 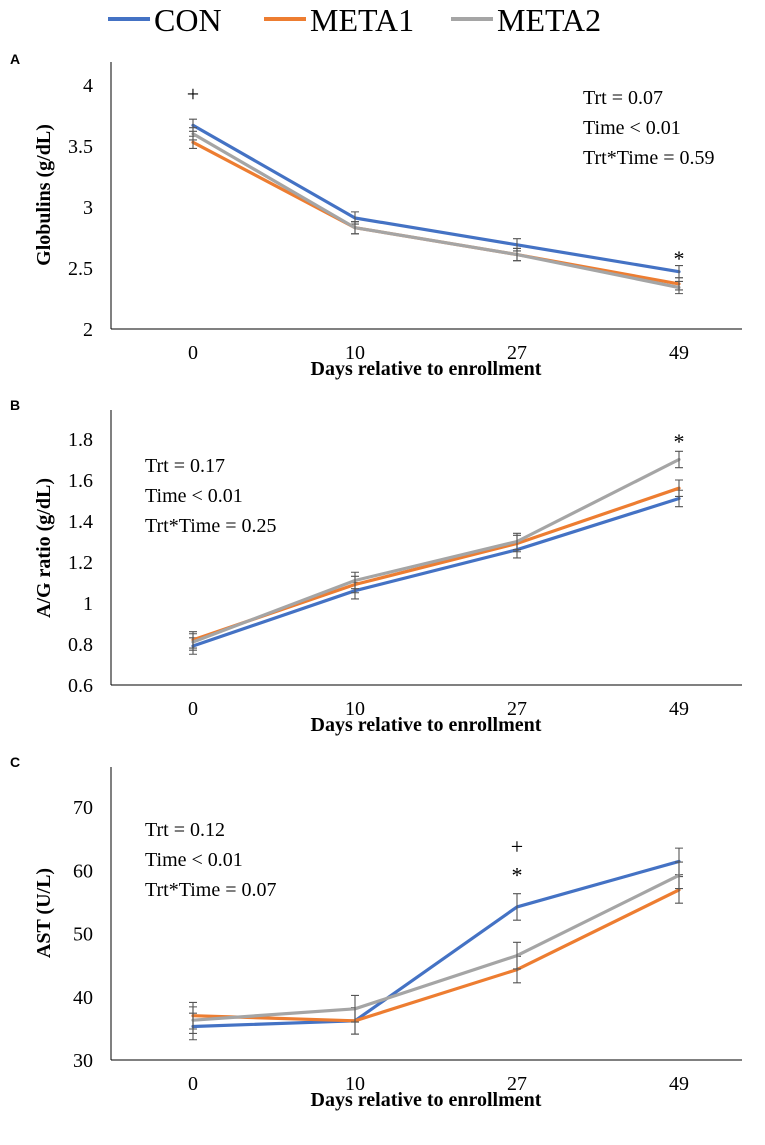 I want to click on panel-b-letter: B, so click(x=15, y=405).